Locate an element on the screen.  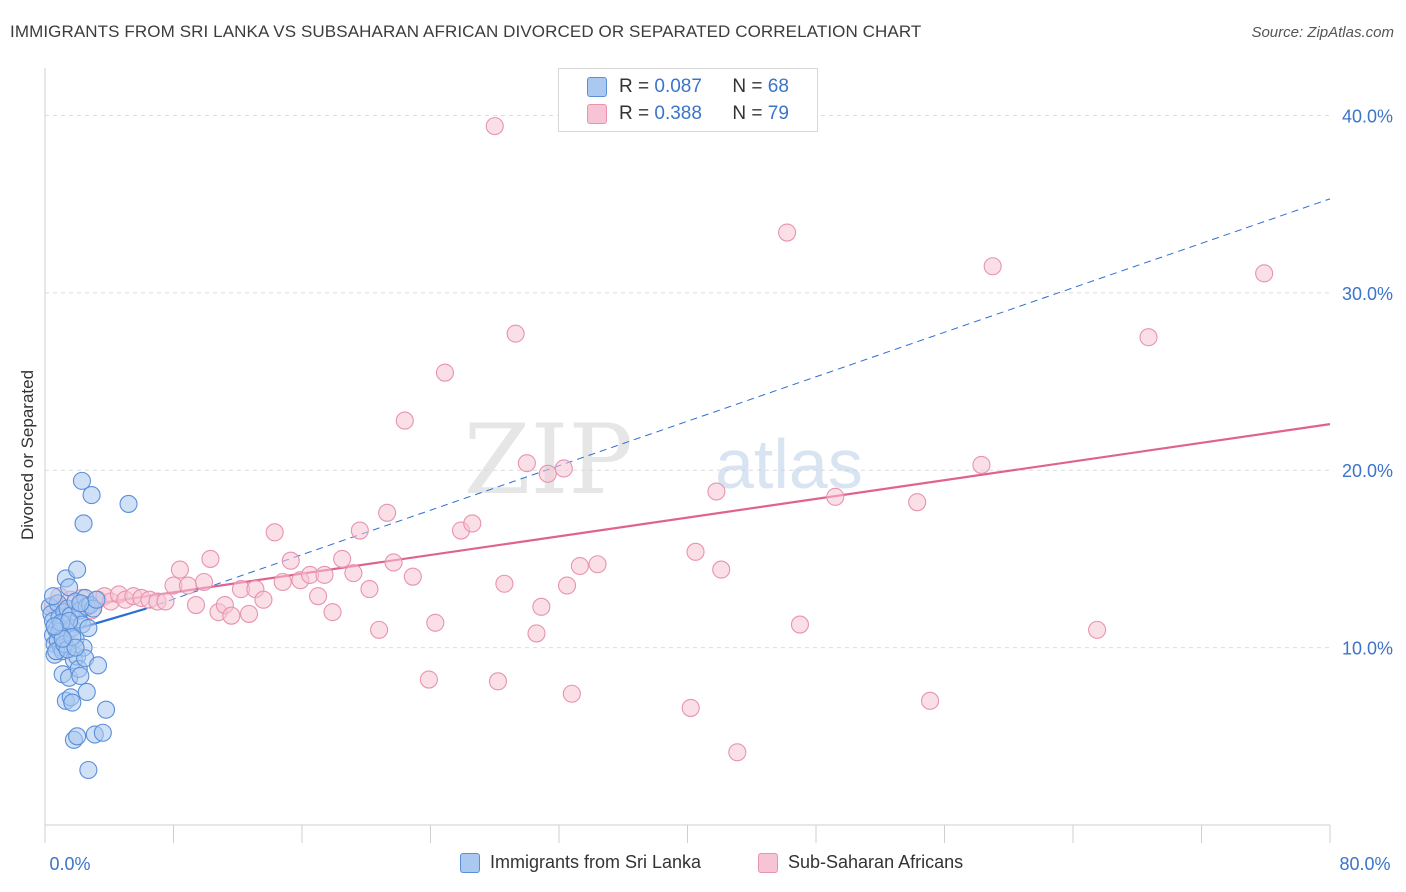
bottom-legend-label-sri-lanka: Immigrants from Sri Lanka is located at coordinates (596, 862).